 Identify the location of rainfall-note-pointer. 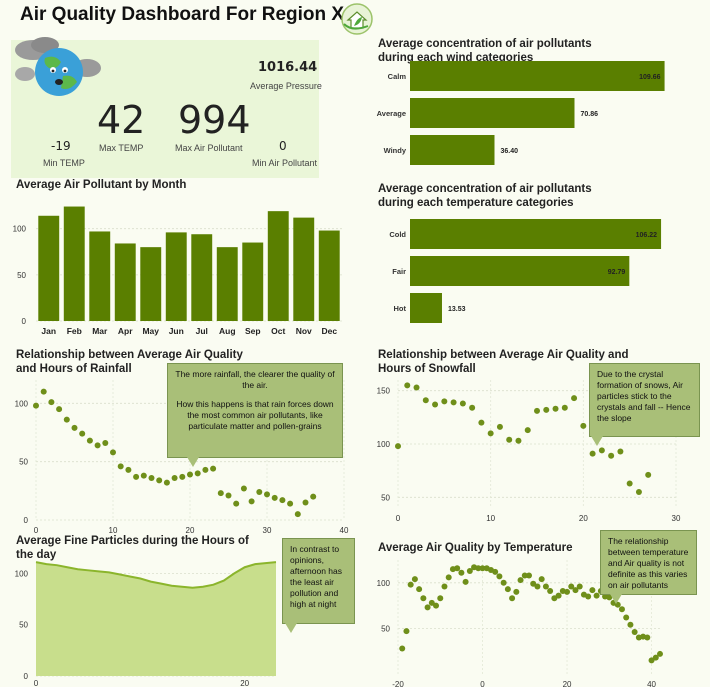
(193, 462).